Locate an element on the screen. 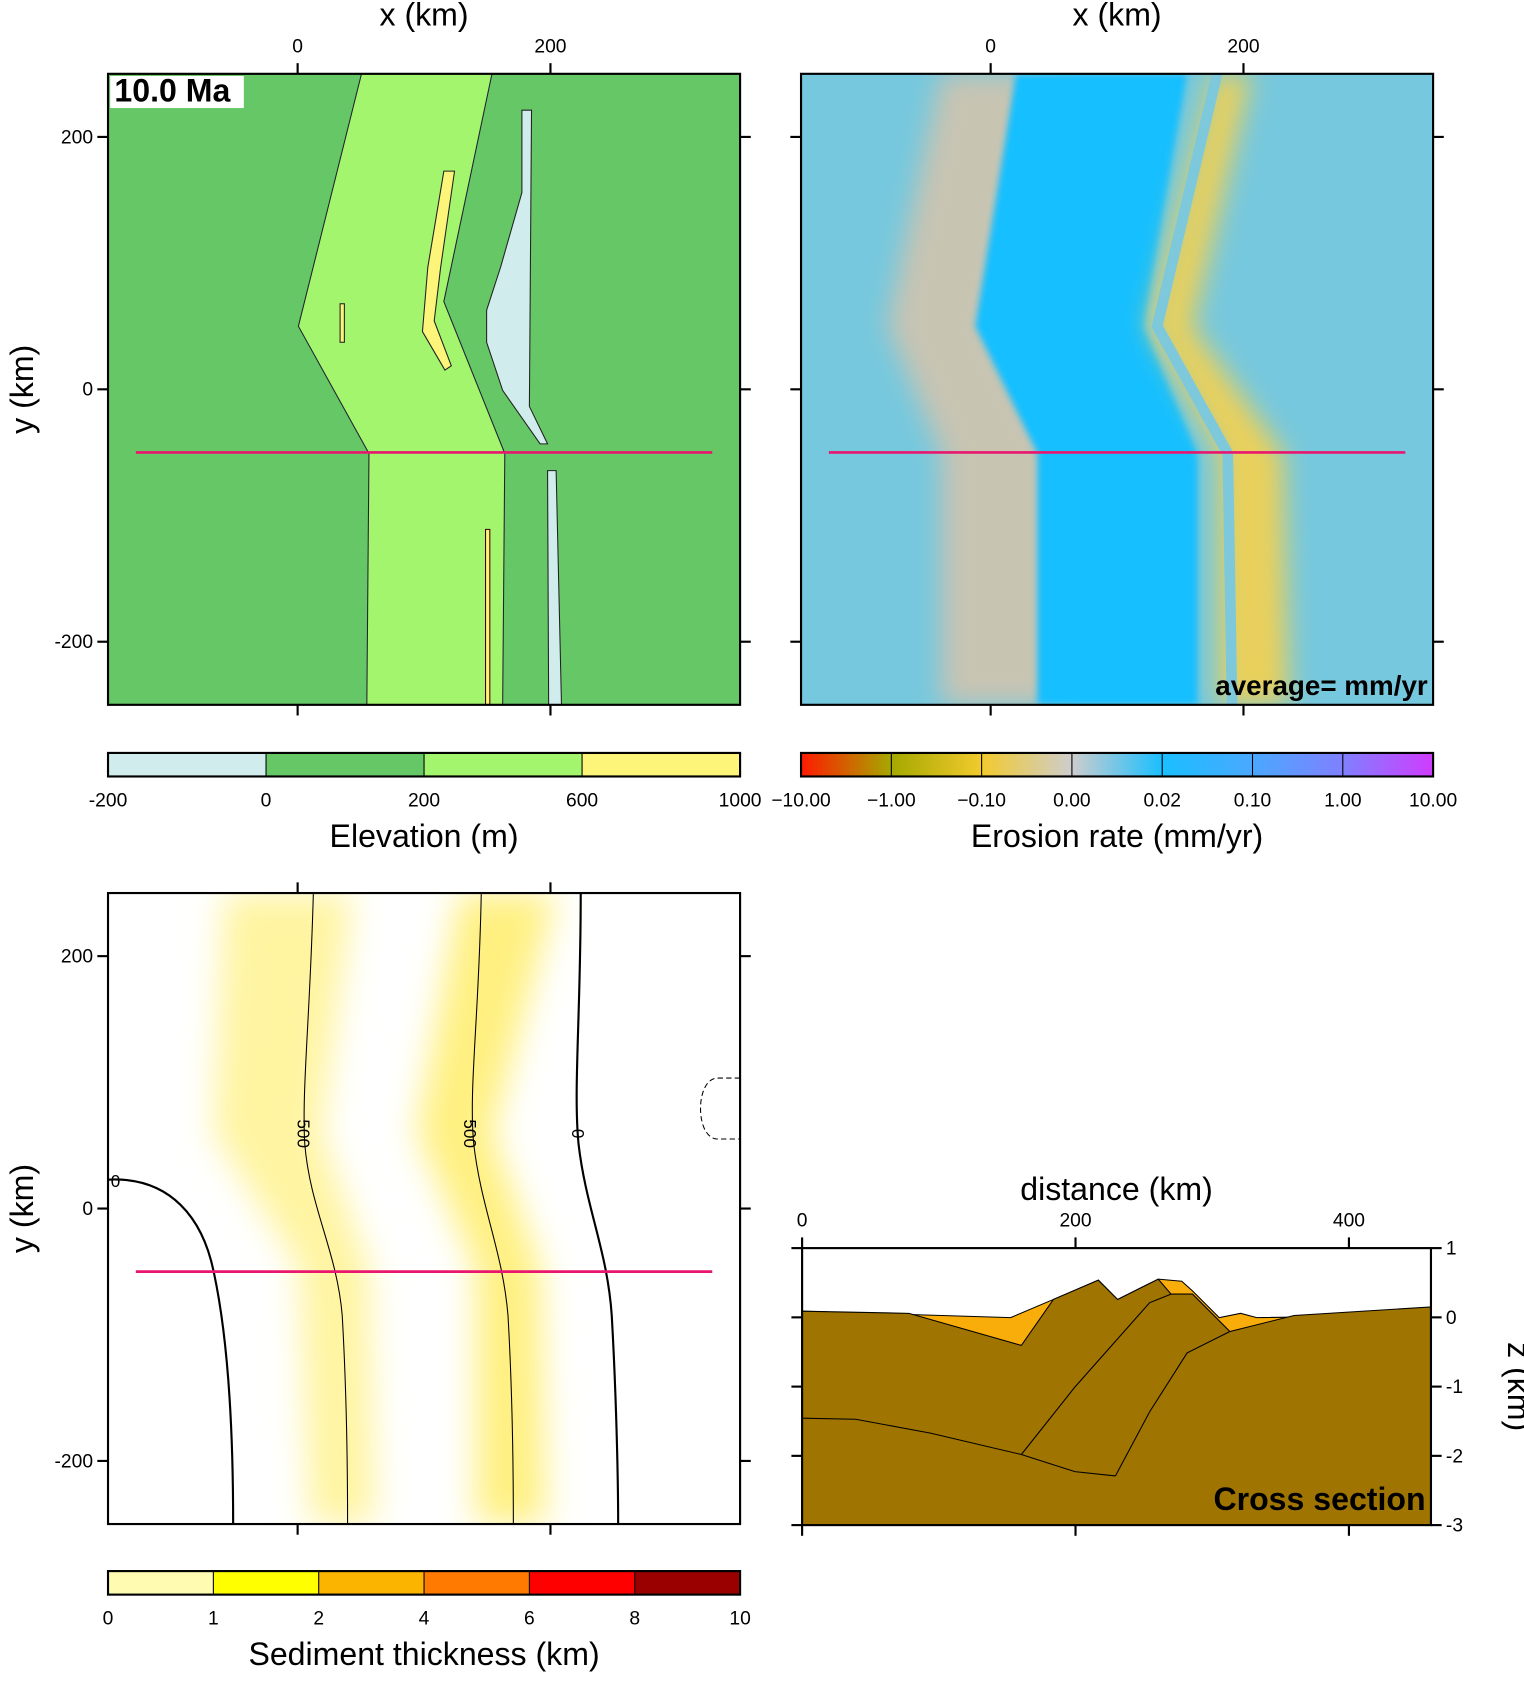 This screenshot has width=1524, height=1682. colorbar-tick-label: 0.02 is located at coordinates (1161, 800).